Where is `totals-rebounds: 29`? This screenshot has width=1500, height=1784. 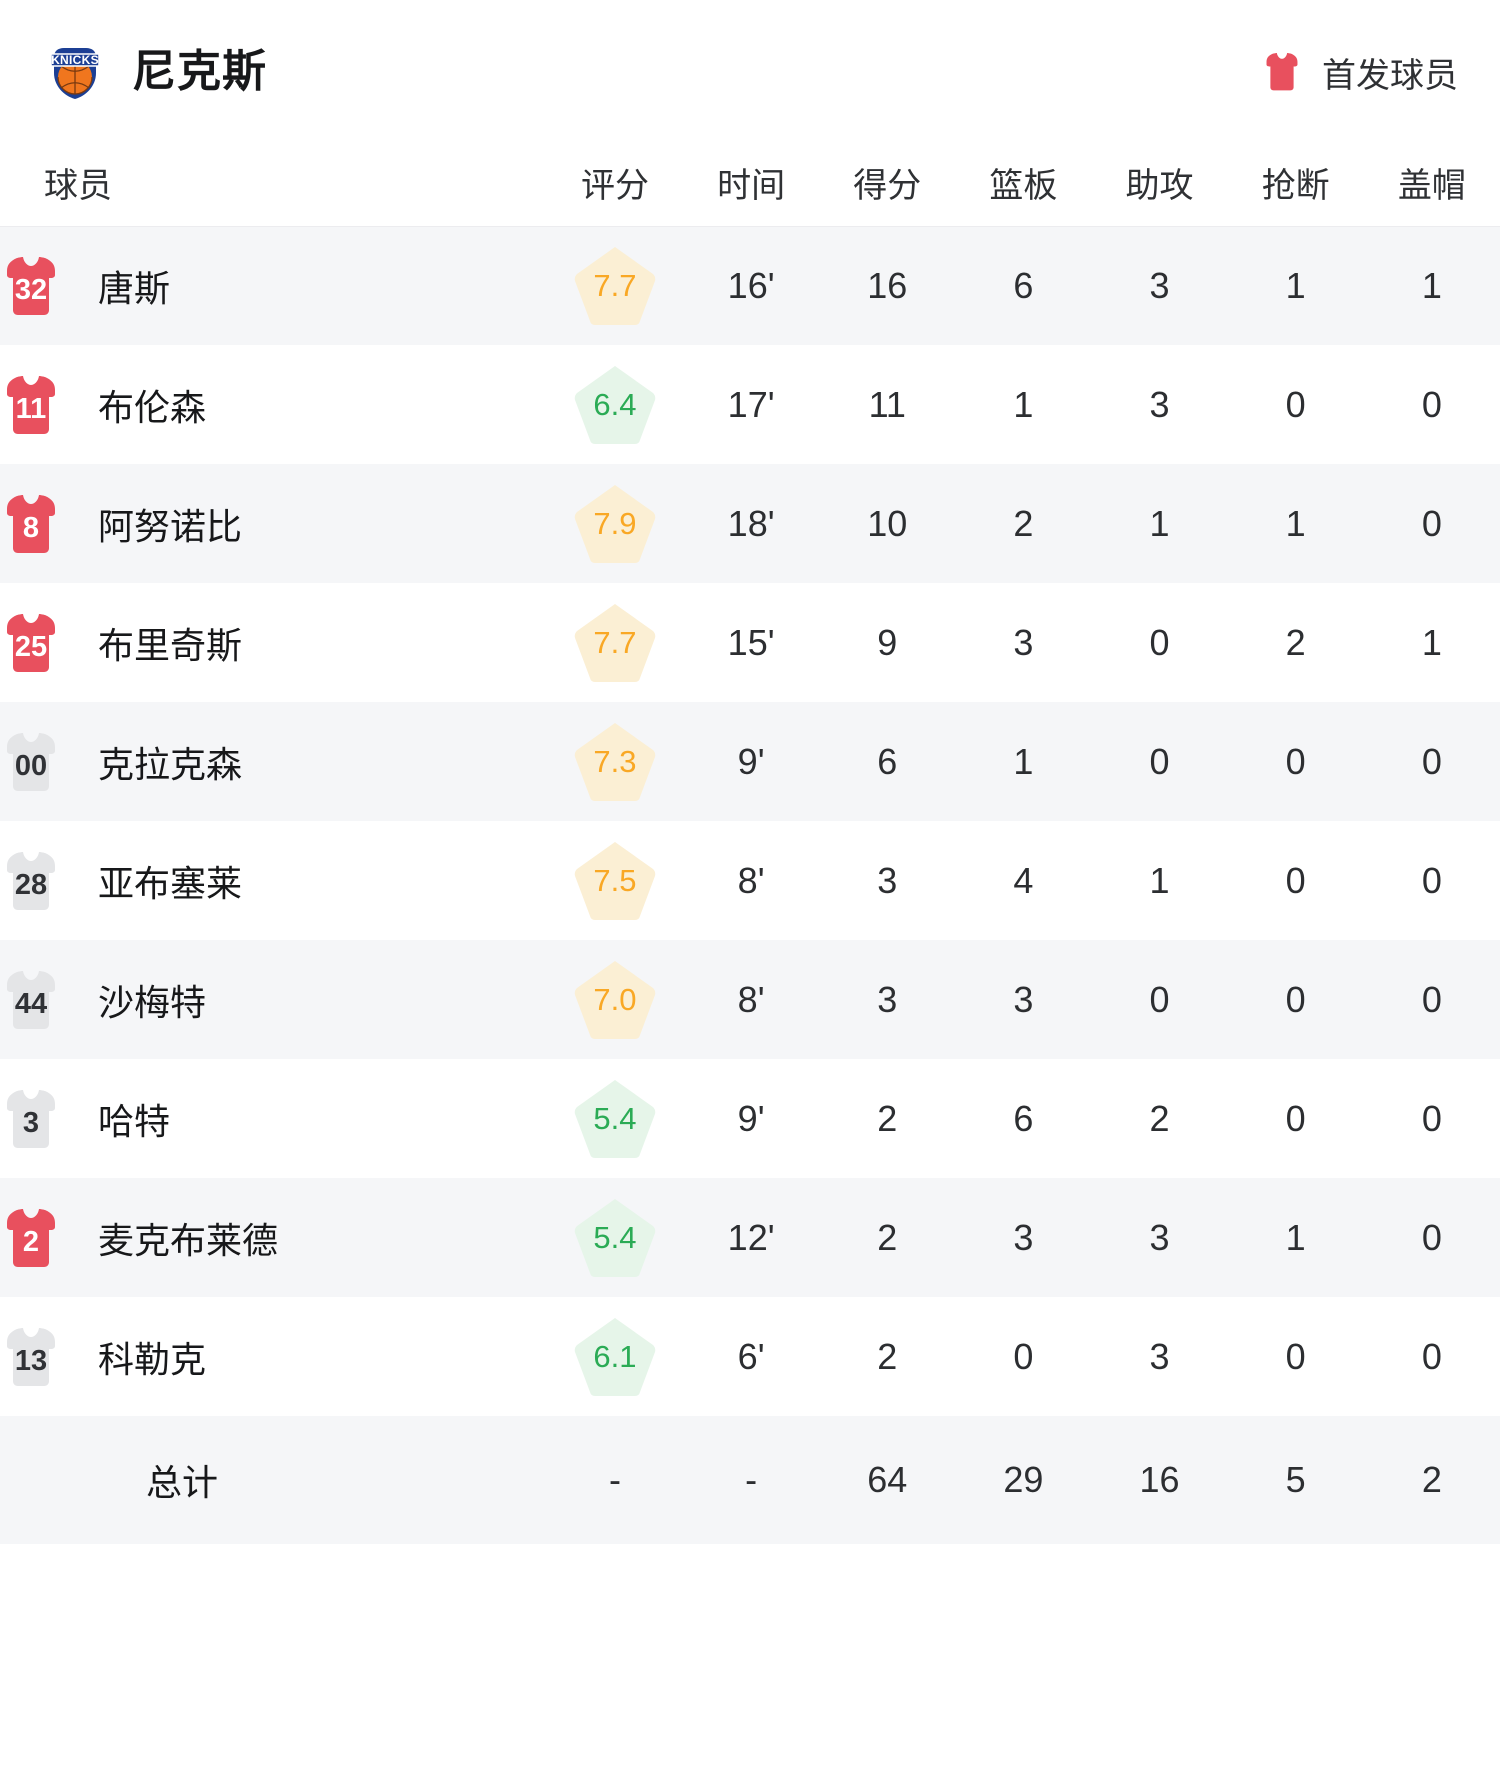
totals-rebounds: 29 is located at coordinates (1023, 1479).